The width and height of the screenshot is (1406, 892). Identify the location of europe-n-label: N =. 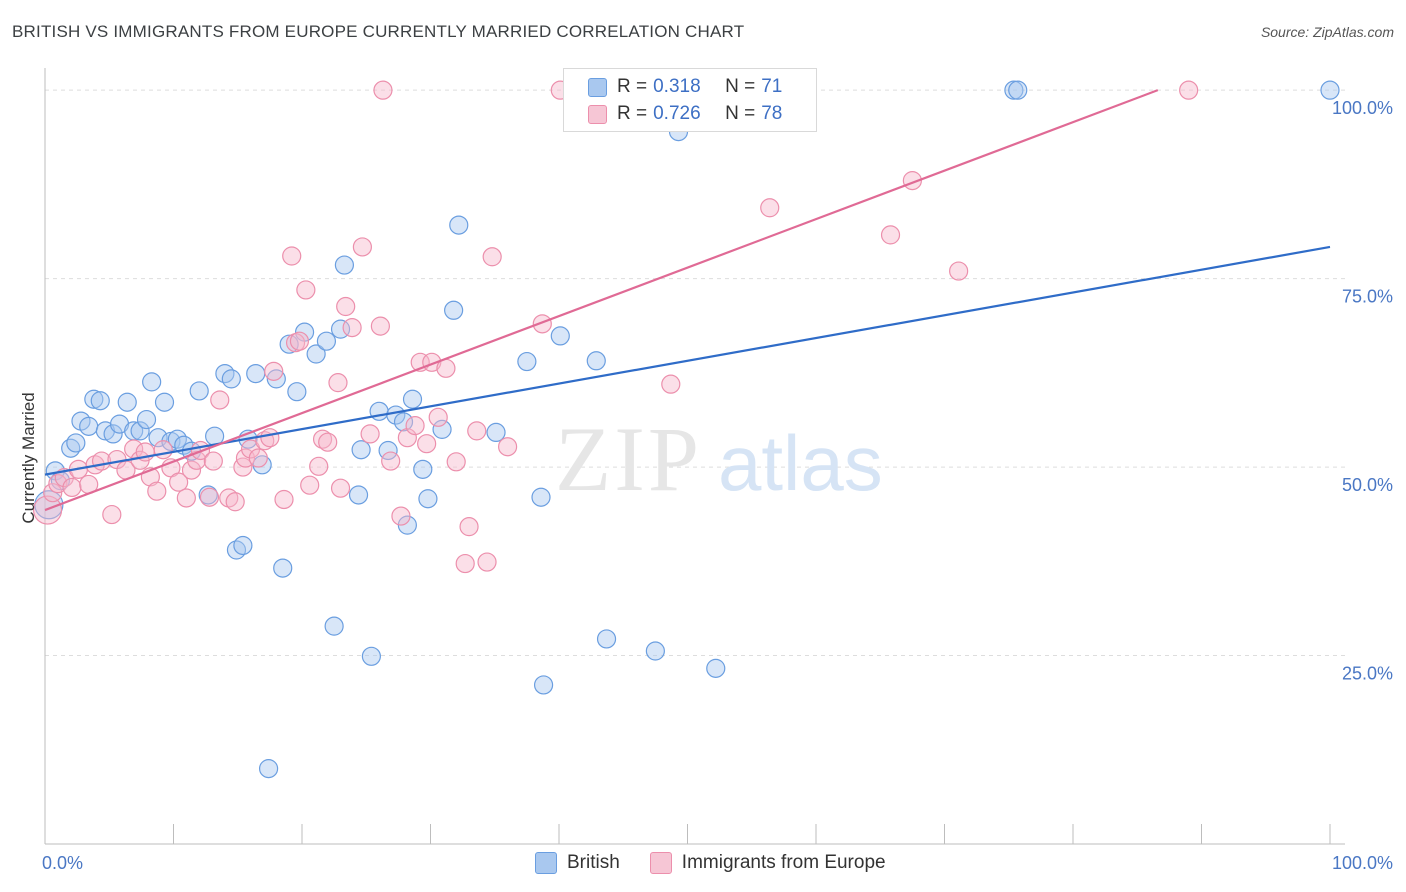
(740, 113).